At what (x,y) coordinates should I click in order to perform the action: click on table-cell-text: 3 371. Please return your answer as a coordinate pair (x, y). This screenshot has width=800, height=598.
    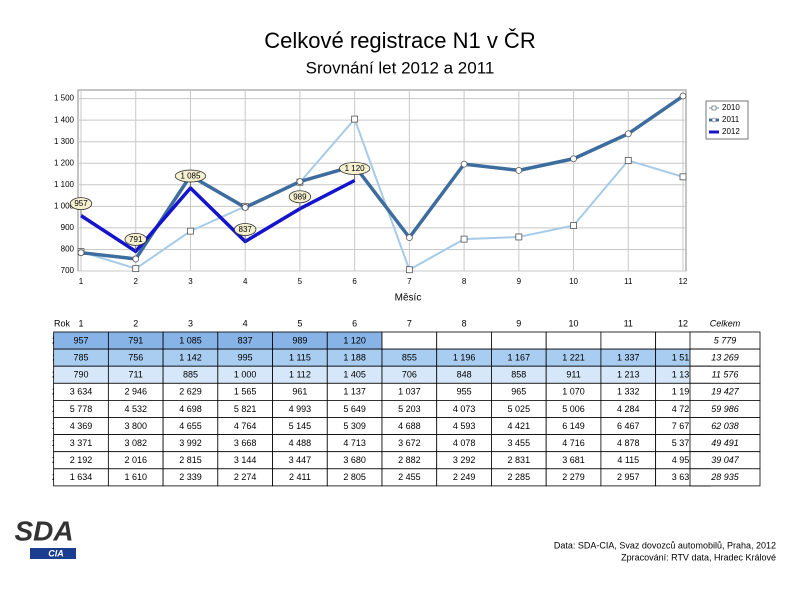
    Looking at the image, I should click on (81, 443).